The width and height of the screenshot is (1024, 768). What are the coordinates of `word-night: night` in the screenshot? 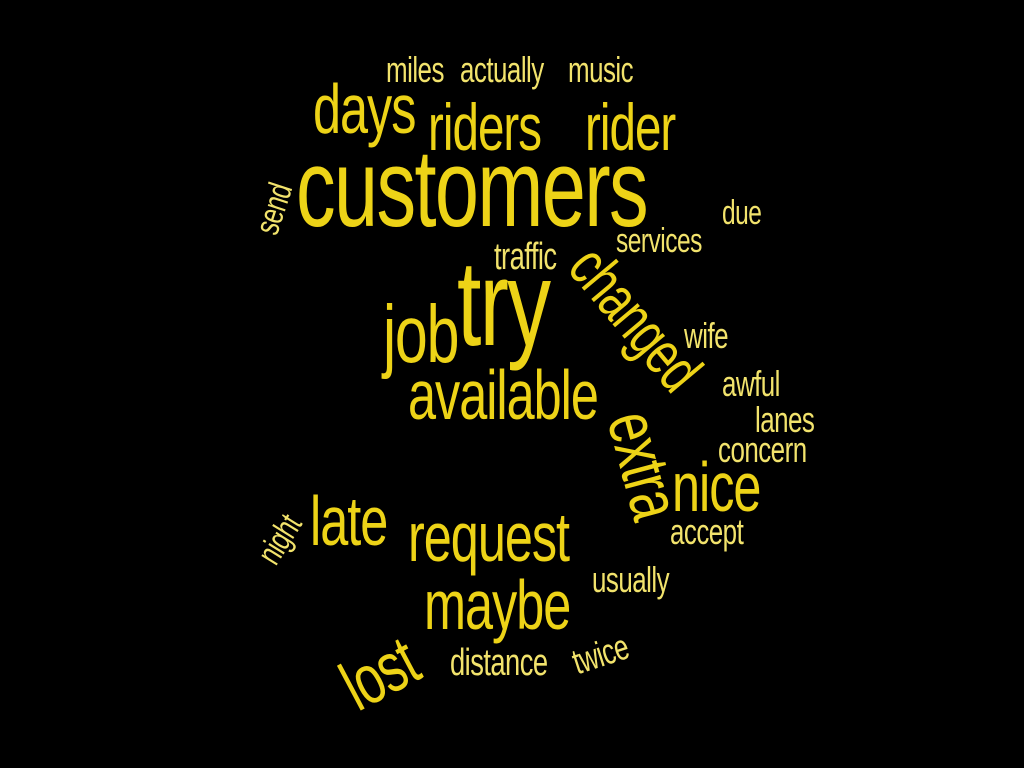 It's located at (280, 539).